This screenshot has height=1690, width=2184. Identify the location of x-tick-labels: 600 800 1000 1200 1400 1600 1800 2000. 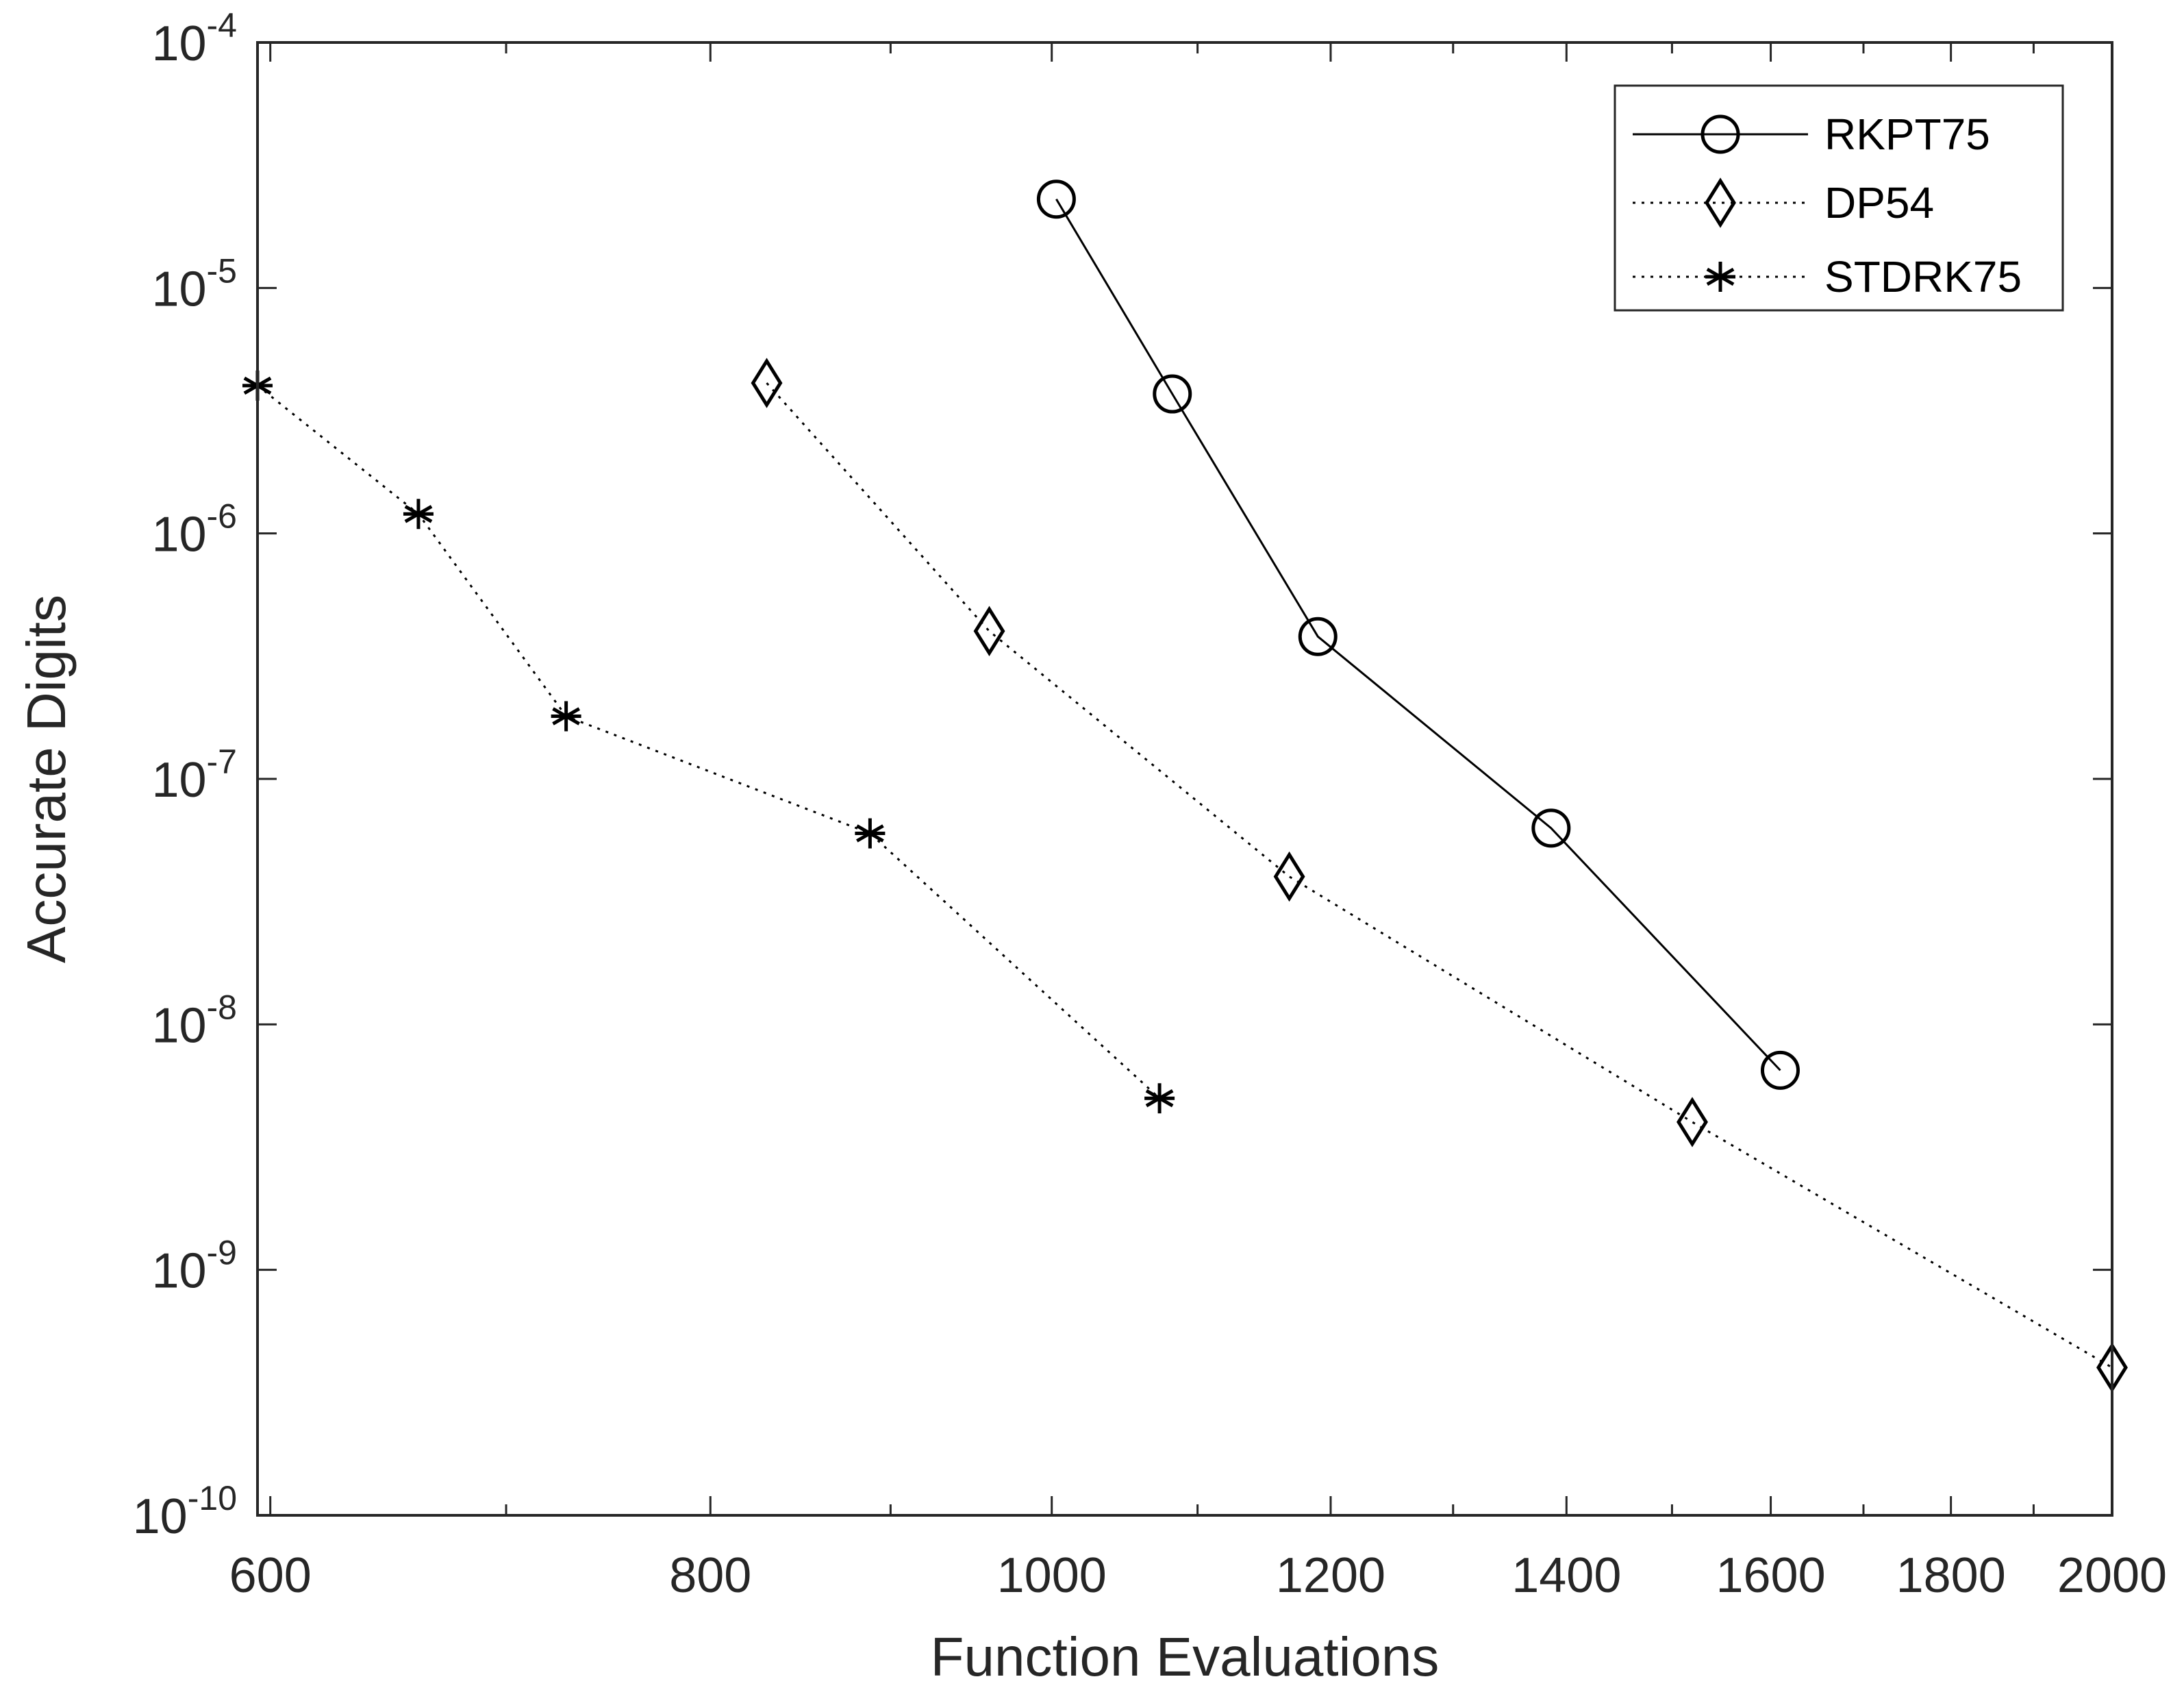
(1198, 1575).